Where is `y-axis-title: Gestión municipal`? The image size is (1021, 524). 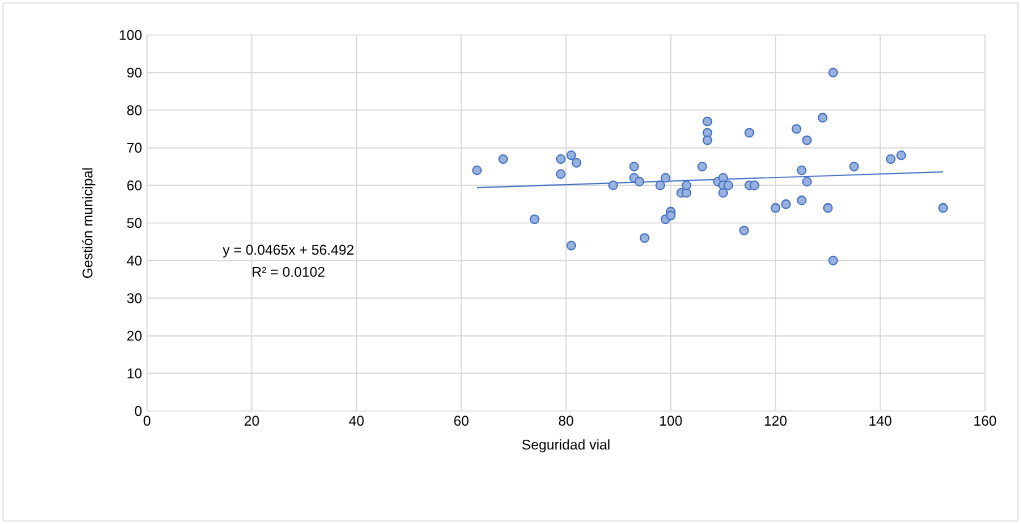 y-axis-title: Gestión municipal is located at coordinates (89, 223).